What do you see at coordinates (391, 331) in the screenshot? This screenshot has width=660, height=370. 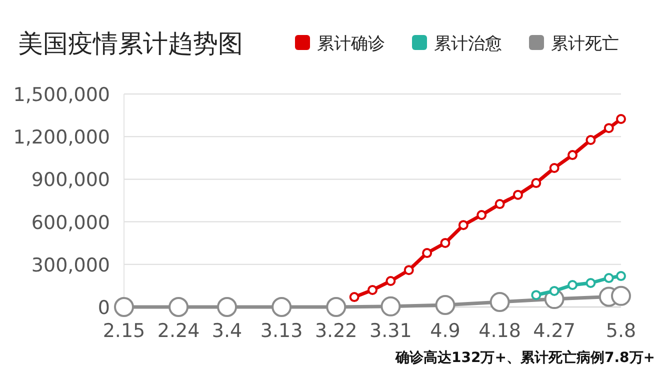 I see `x-tick-label: 3.31` at bounding box center [391, 331].